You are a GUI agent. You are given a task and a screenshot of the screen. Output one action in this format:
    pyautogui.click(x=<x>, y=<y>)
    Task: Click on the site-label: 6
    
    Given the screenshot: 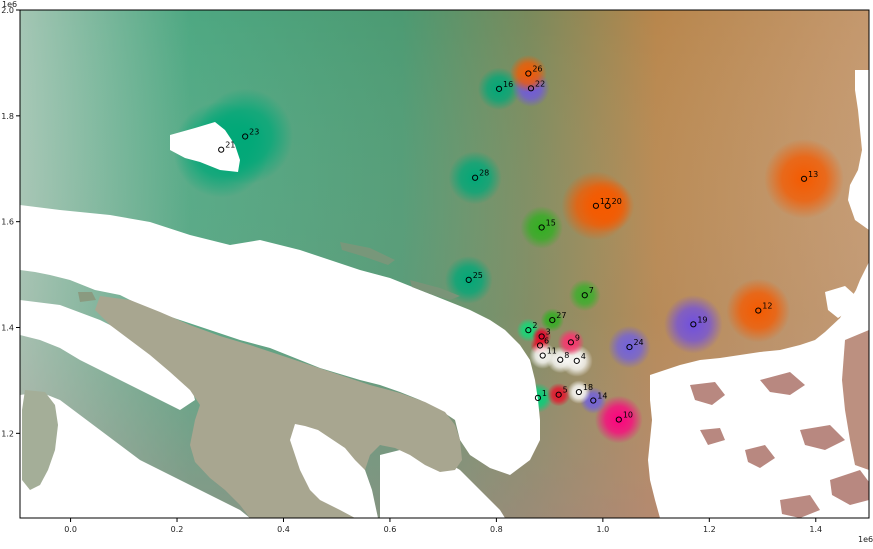 What is the action you would take?
    pyautogui.click(x=546, y=340)
    